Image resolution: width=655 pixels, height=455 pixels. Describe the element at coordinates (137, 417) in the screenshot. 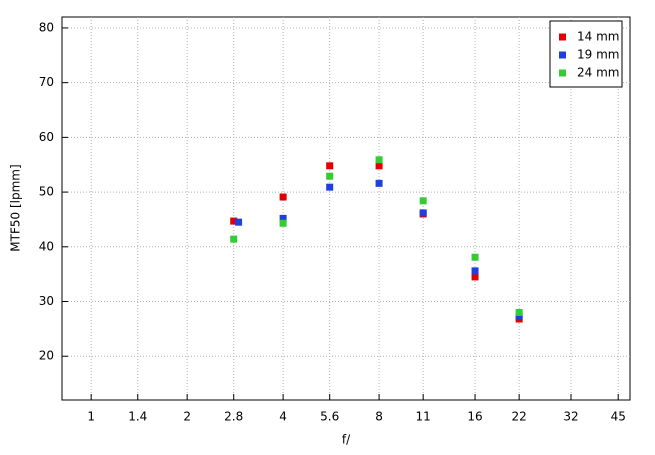

I see `x-tick-label: 1.4` at that location.